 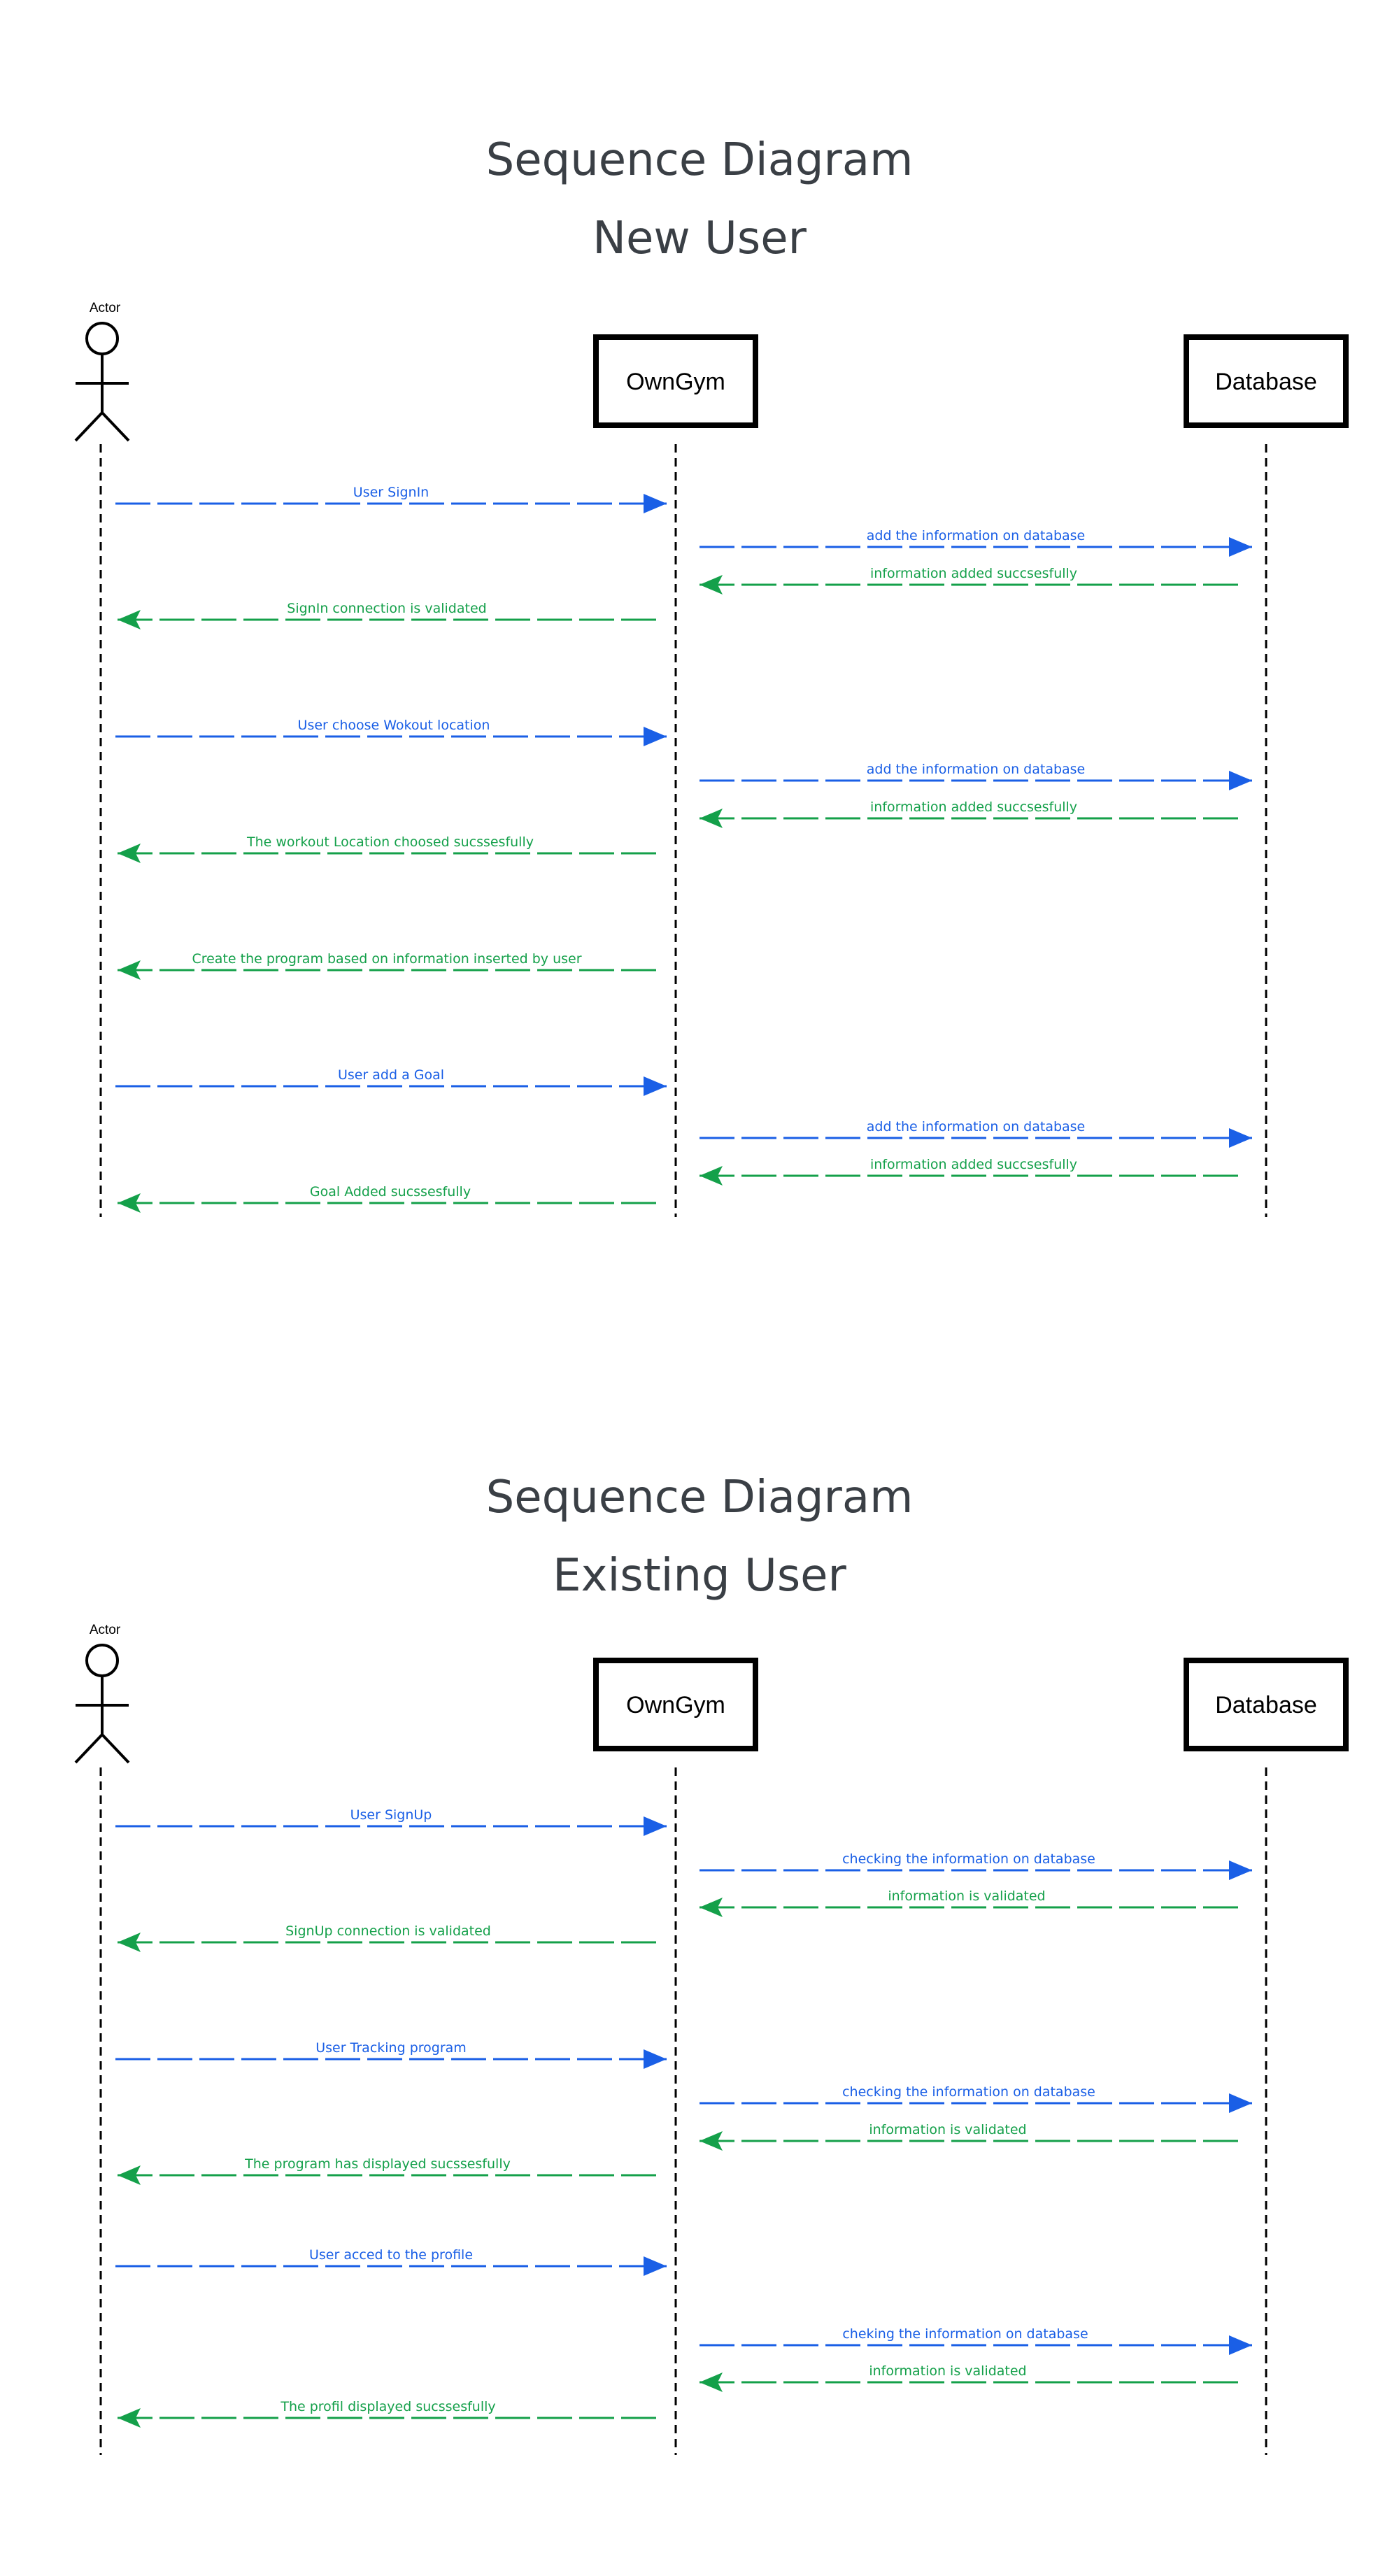 What do you see at coordinates (386, 608) in the screenshot?
I see `message-label: SignIn connection is validated` at bounding box center [386, 608].